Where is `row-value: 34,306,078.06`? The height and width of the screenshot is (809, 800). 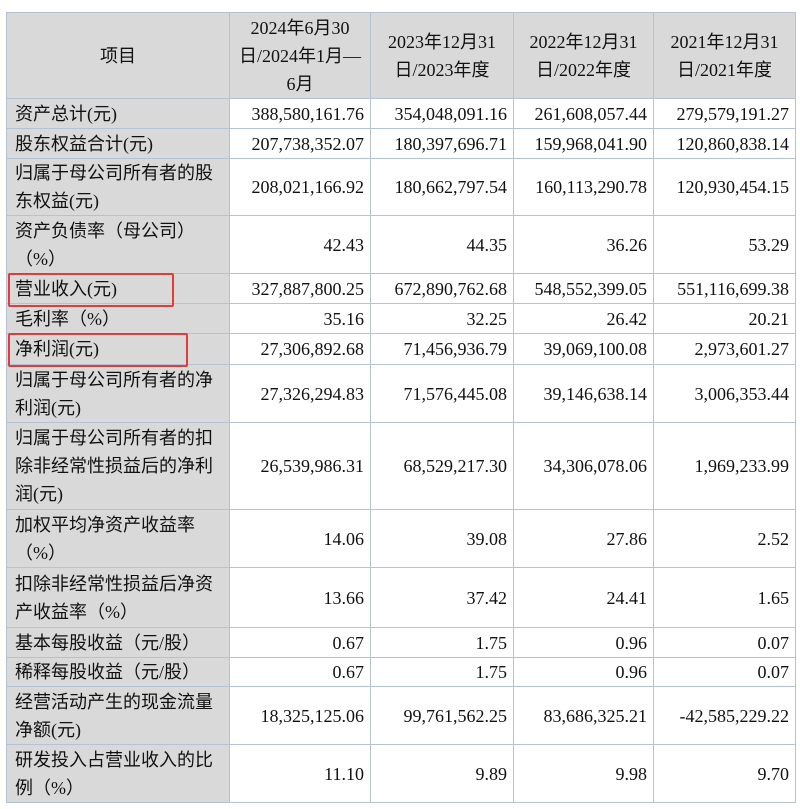 row-value: 34,306,078.06 is located at coordinates (583, 466).